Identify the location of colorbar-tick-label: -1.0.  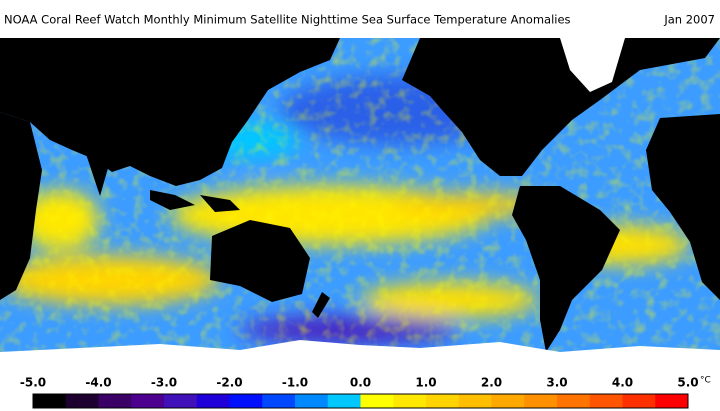
(295, 383).